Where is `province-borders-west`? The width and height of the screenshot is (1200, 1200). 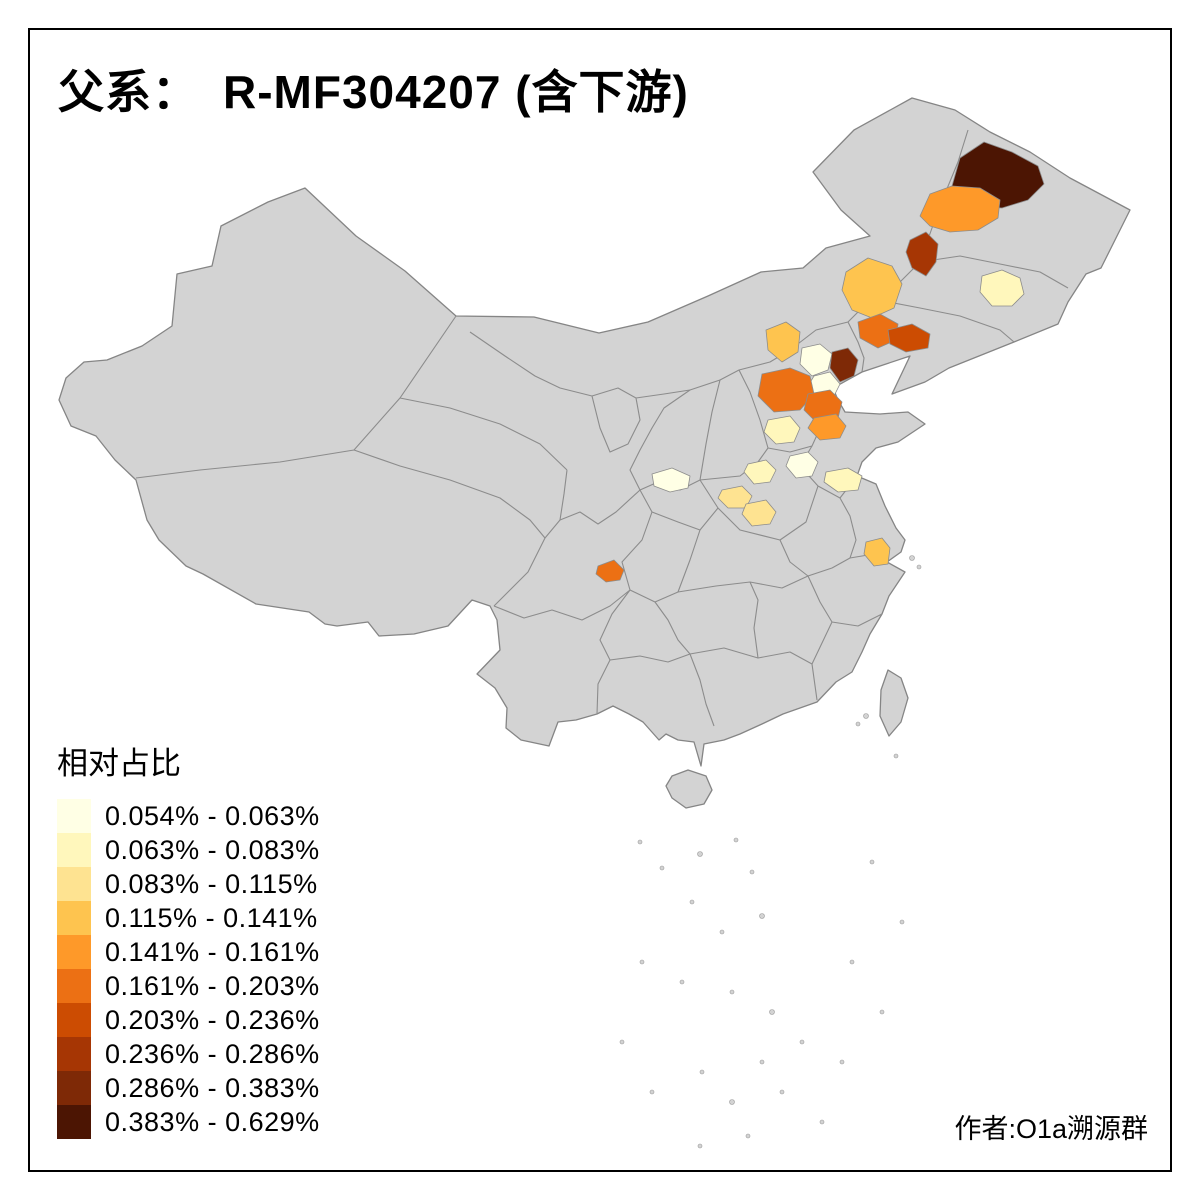
province-borders-west is located at coordinates (351, 461).